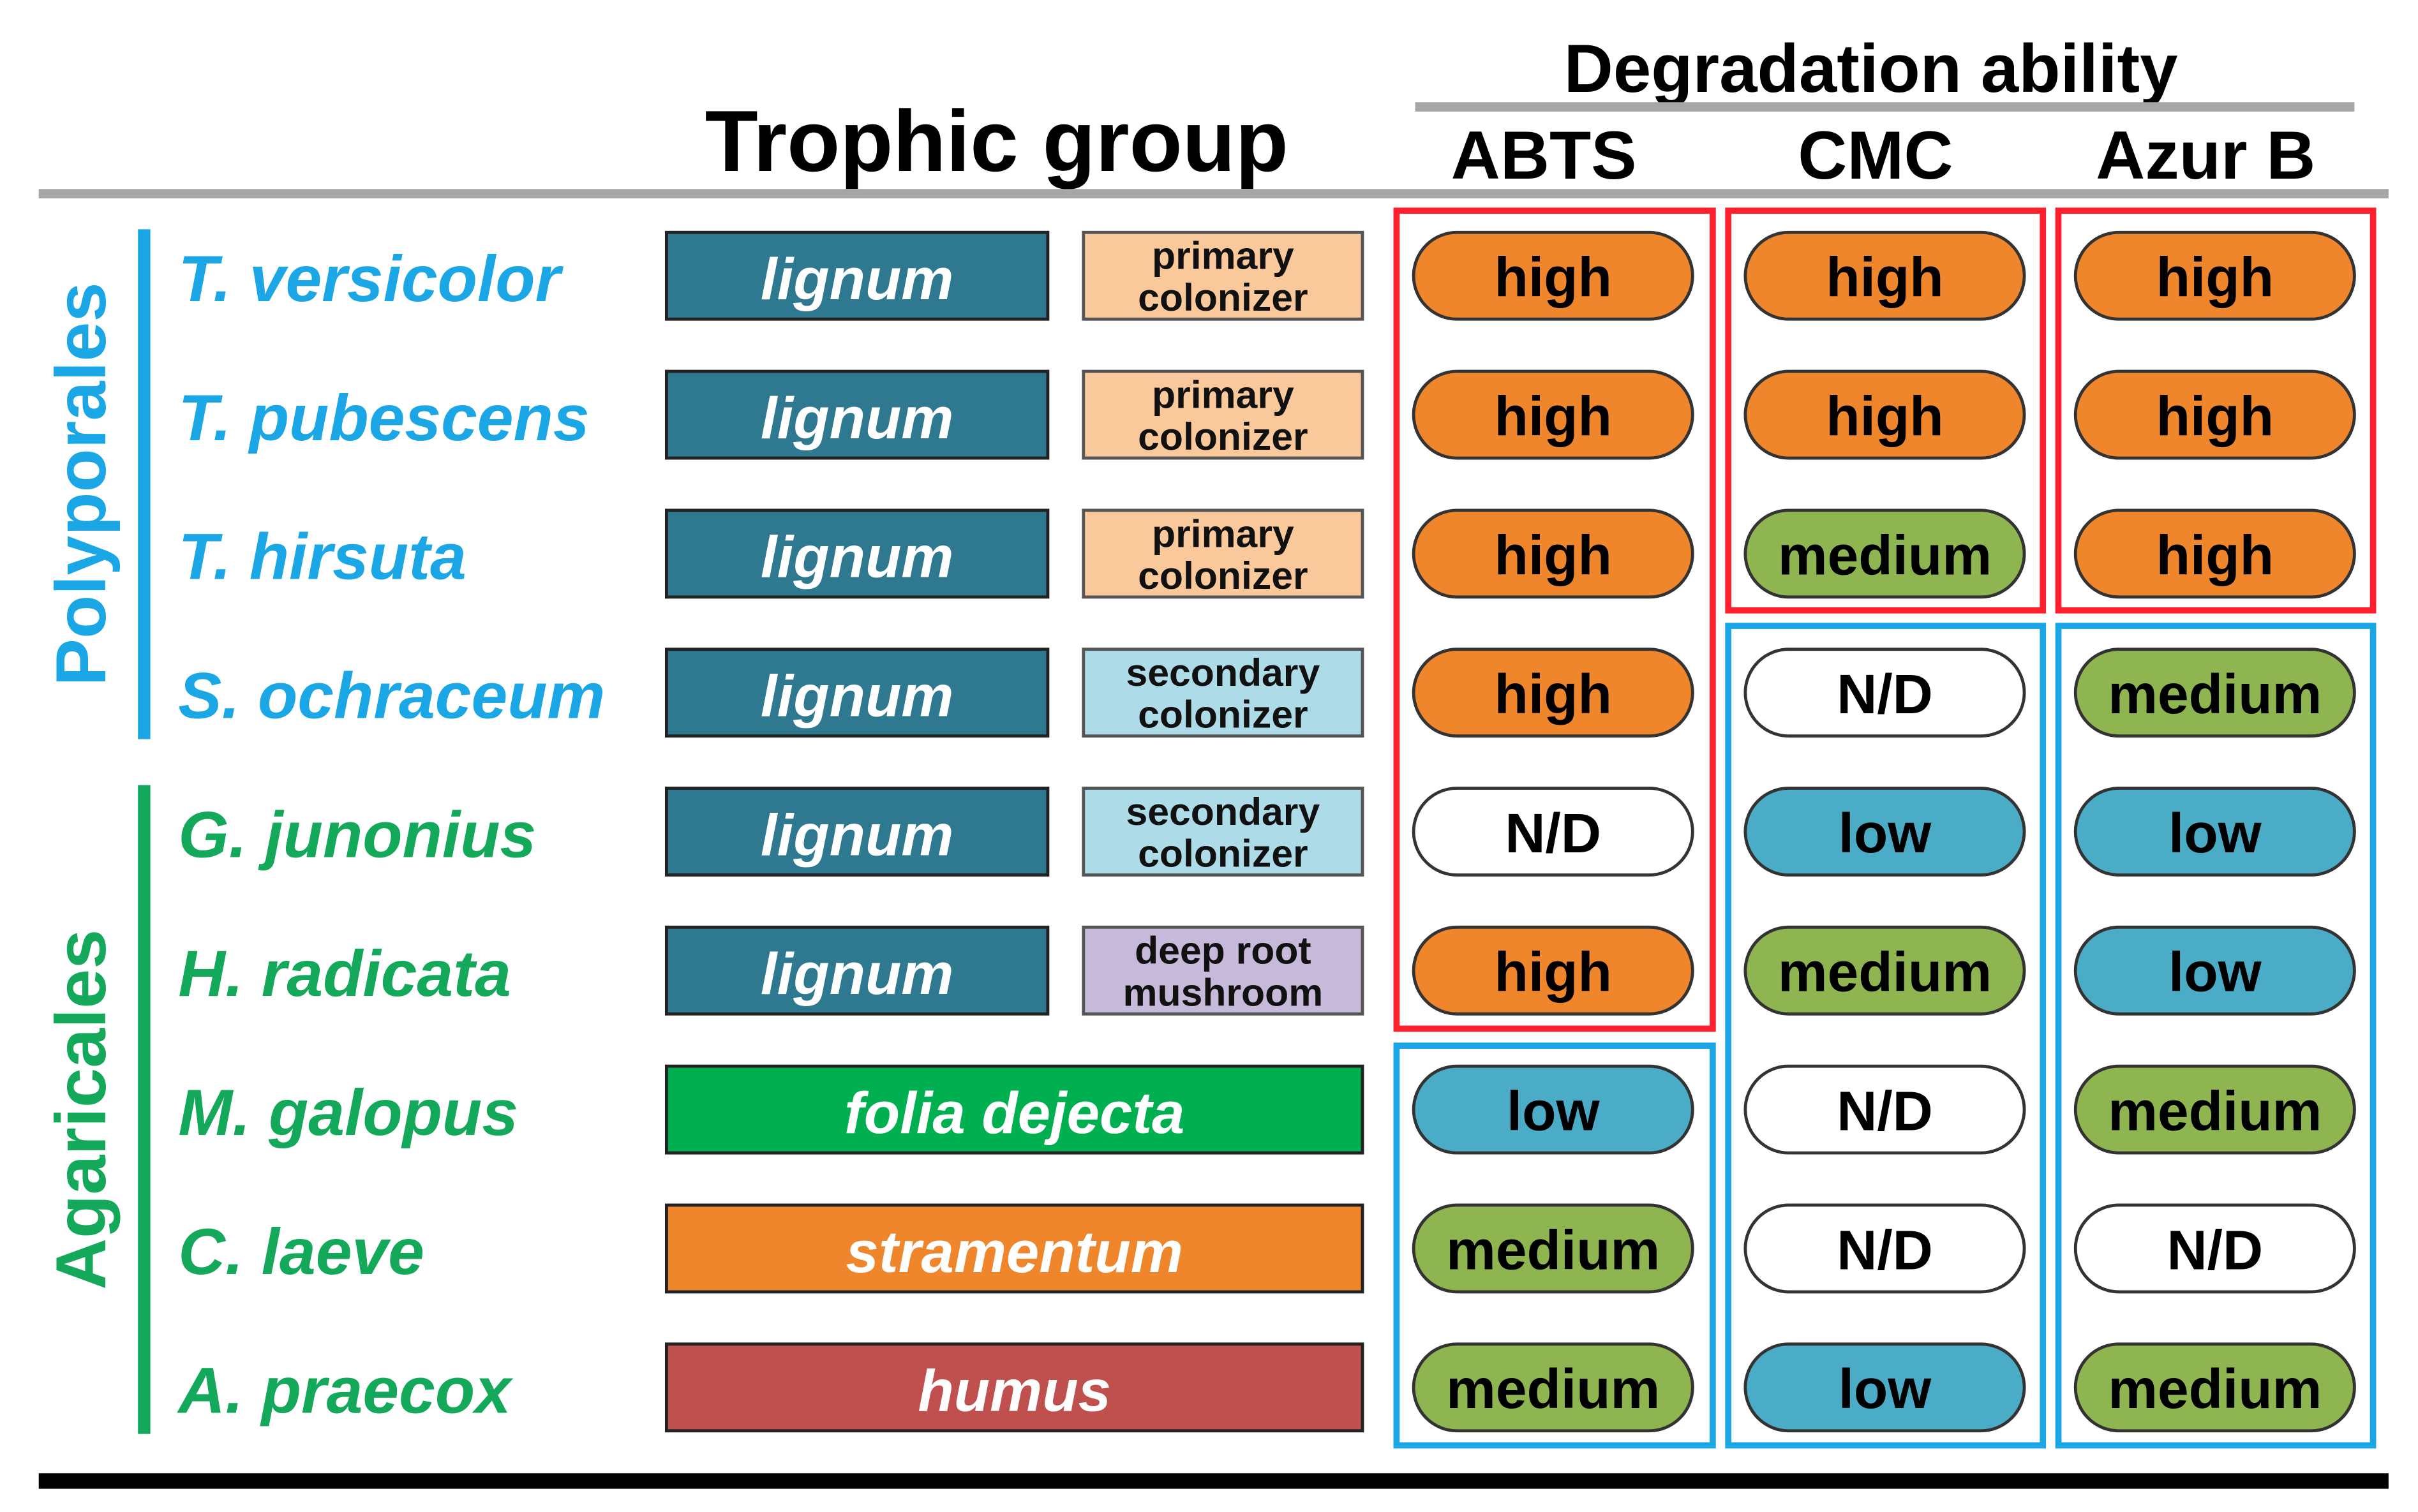 This screenshot has width=2418, height=1512. I want to click on substrate: humus, so click(1014, 1391).